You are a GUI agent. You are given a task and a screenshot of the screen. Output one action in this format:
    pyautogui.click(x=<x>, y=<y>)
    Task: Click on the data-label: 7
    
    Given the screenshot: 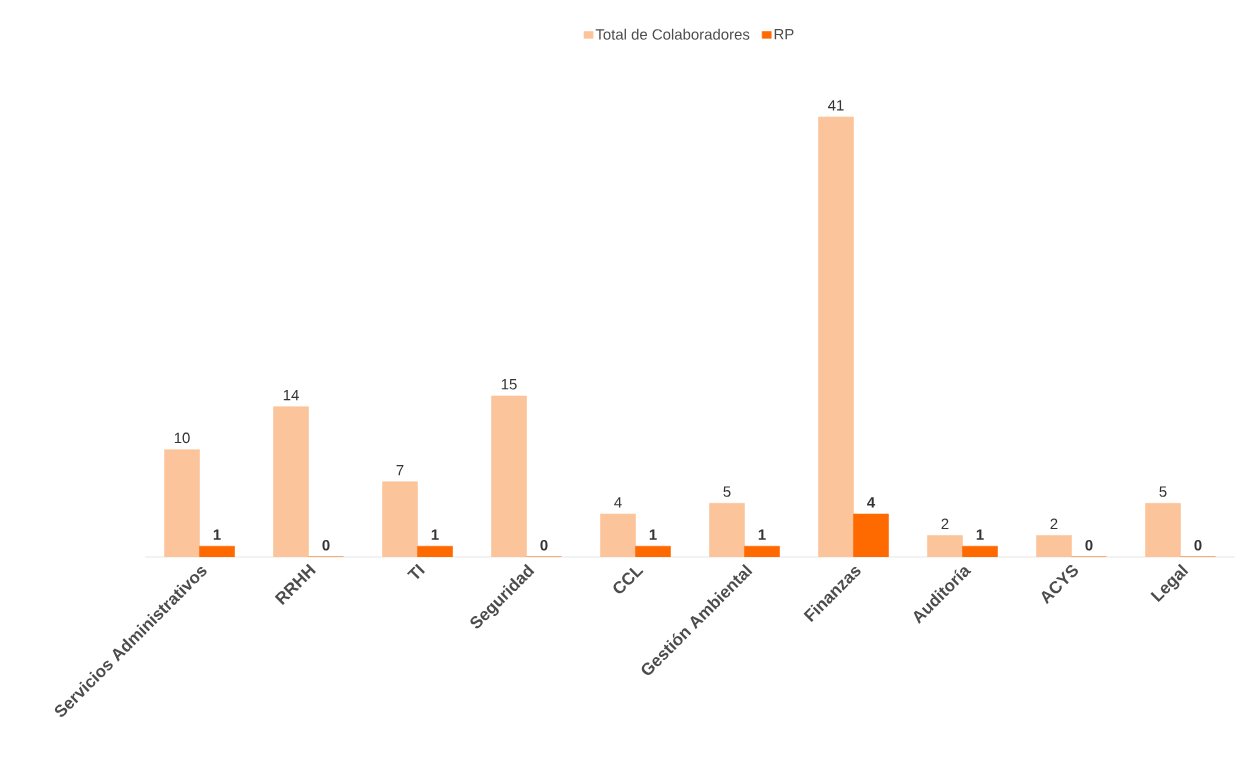 What is the action you would take?
    pyautogui.click(x=400, y=470)
    